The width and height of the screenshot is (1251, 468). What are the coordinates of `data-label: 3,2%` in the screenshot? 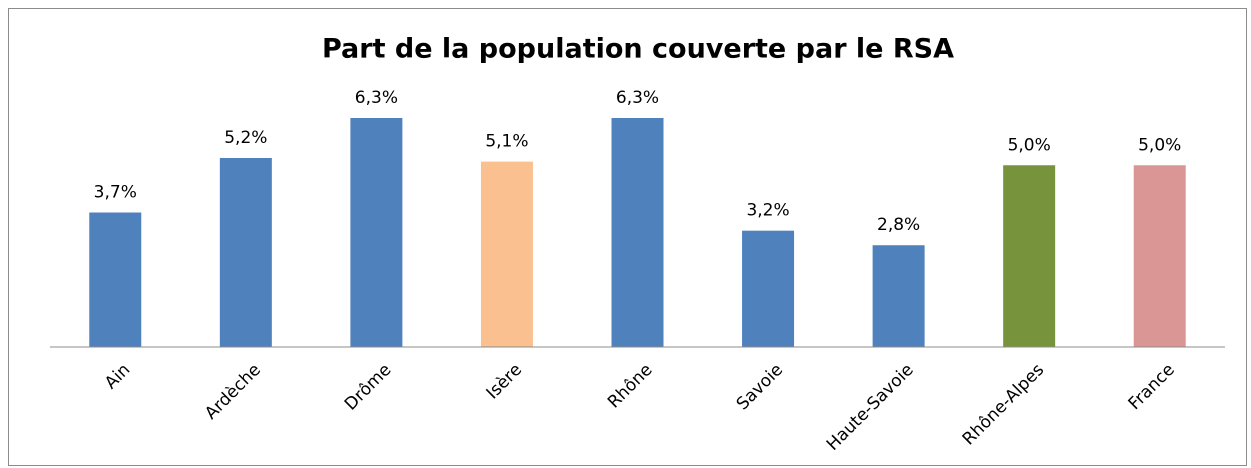 It's located at (767, 211).